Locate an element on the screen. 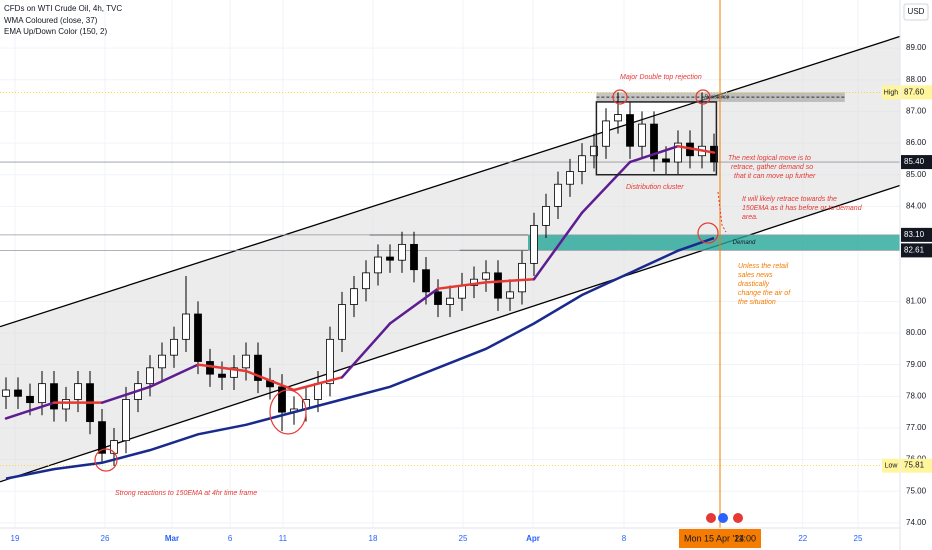 This screenshot has height=550, width=932. price-label: 82.61 is located at coordinates (914, 249).